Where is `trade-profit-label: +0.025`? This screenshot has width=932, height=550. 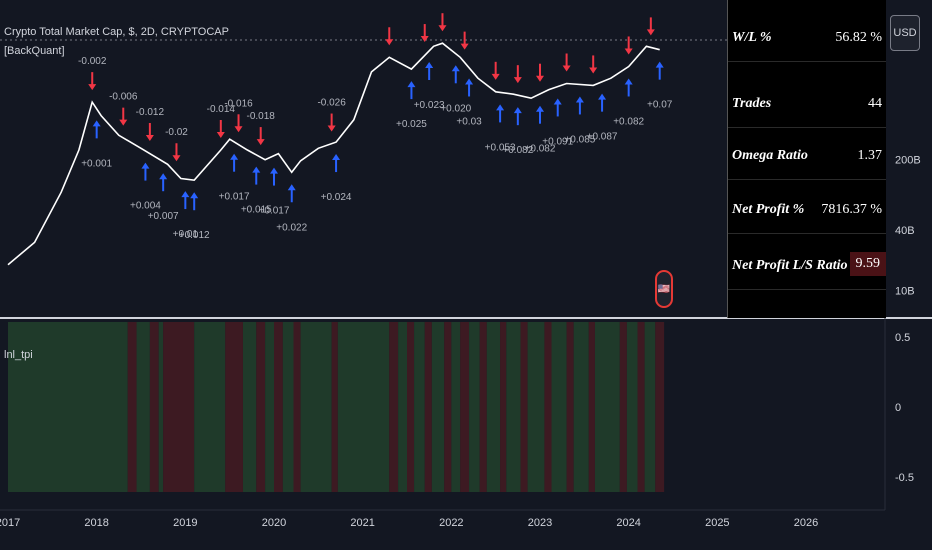 trade-profit-label: +0.025 is located at coordinates (411, 124).